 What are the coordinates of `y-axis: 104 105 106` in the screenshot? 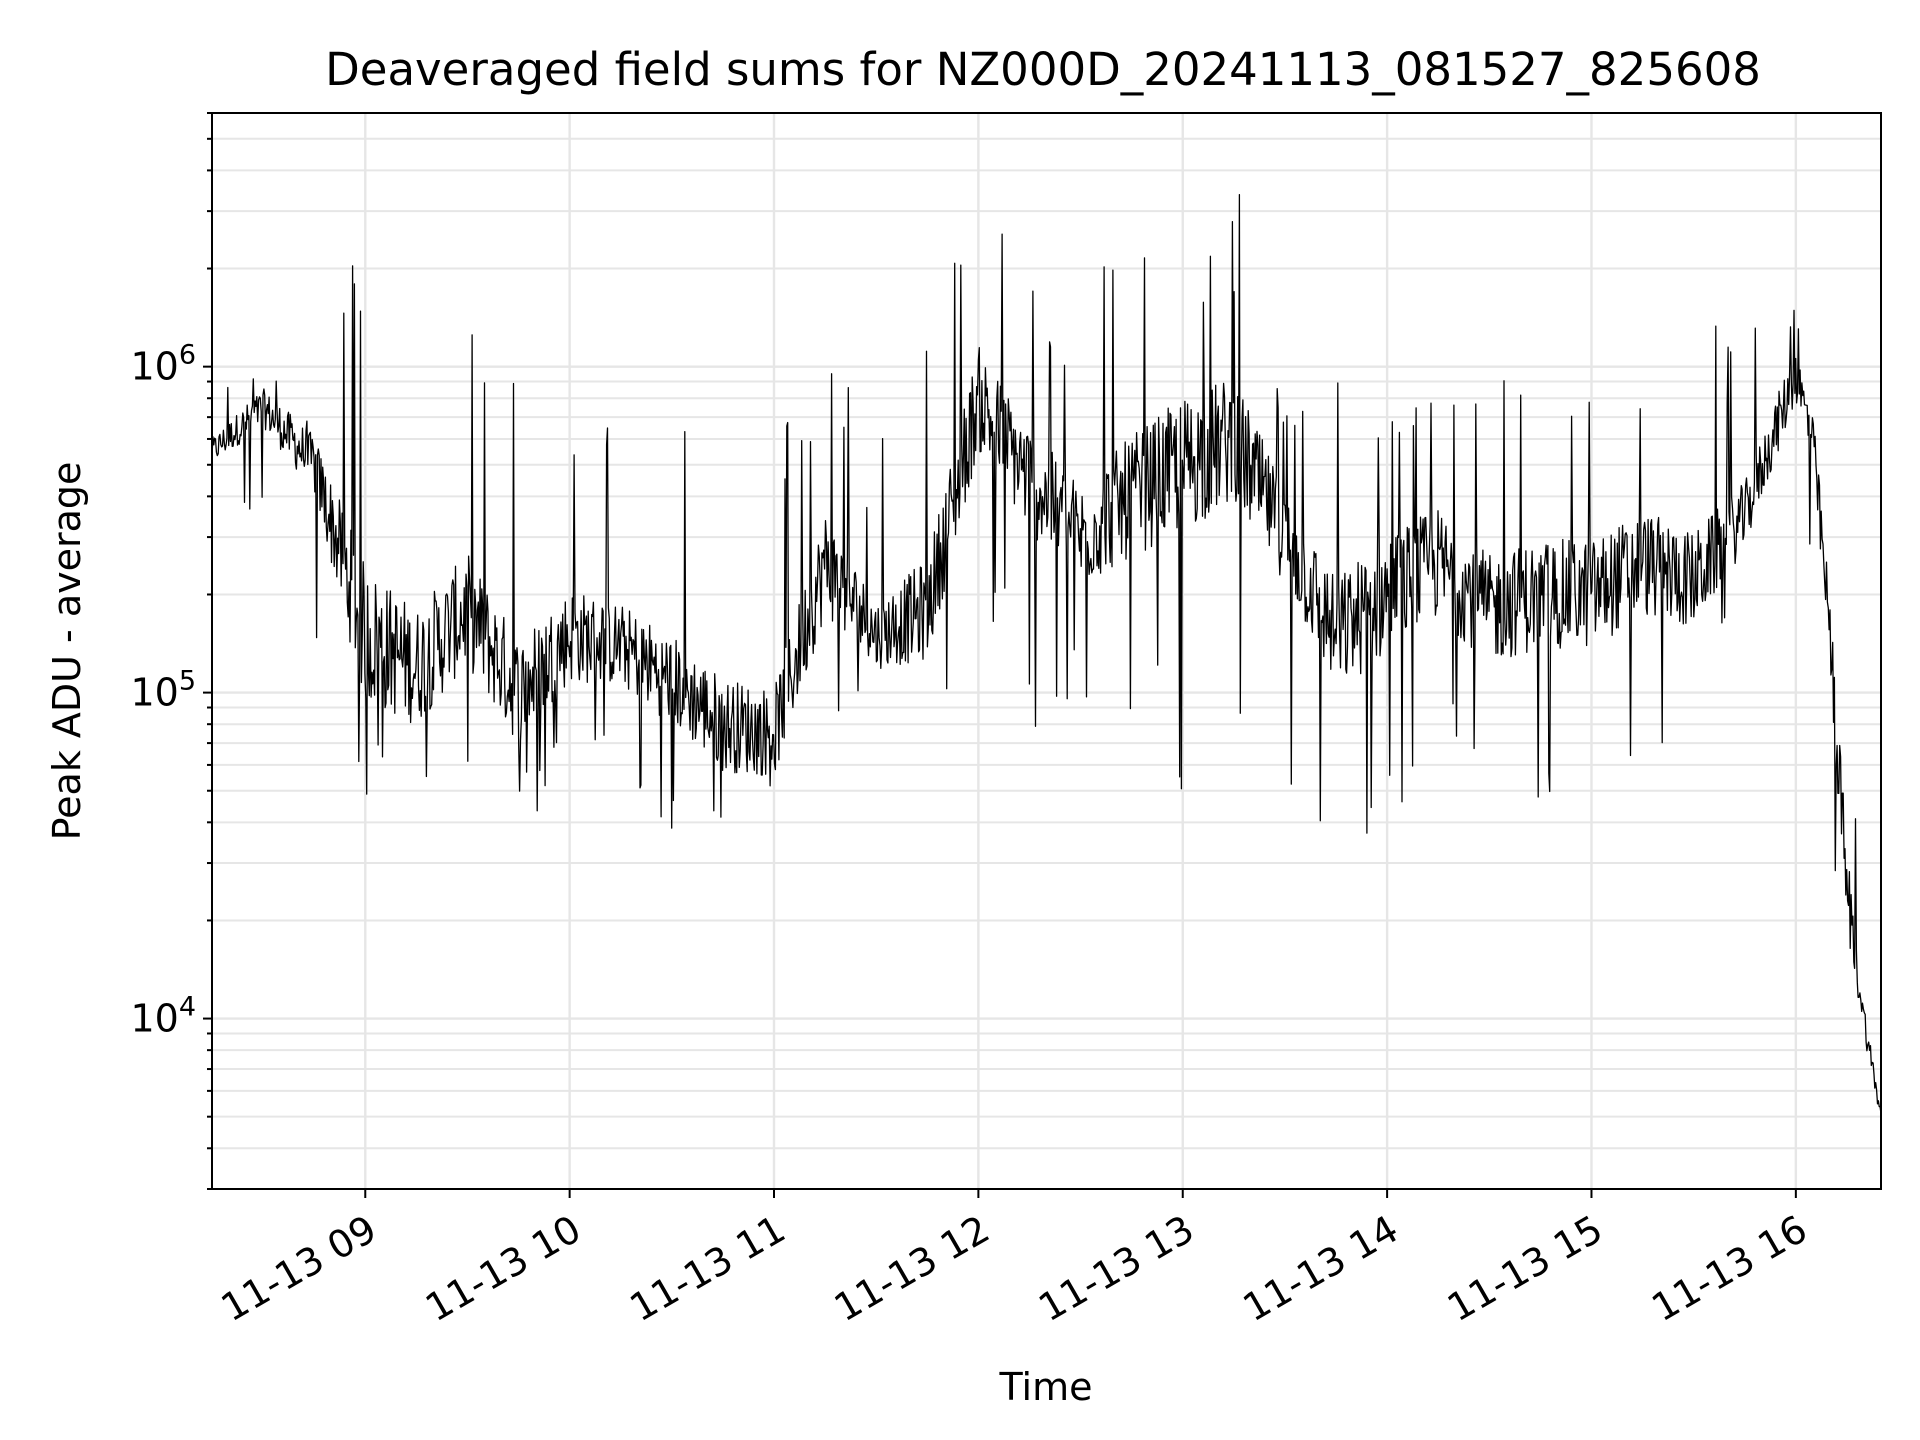 It's located at (171, 651).